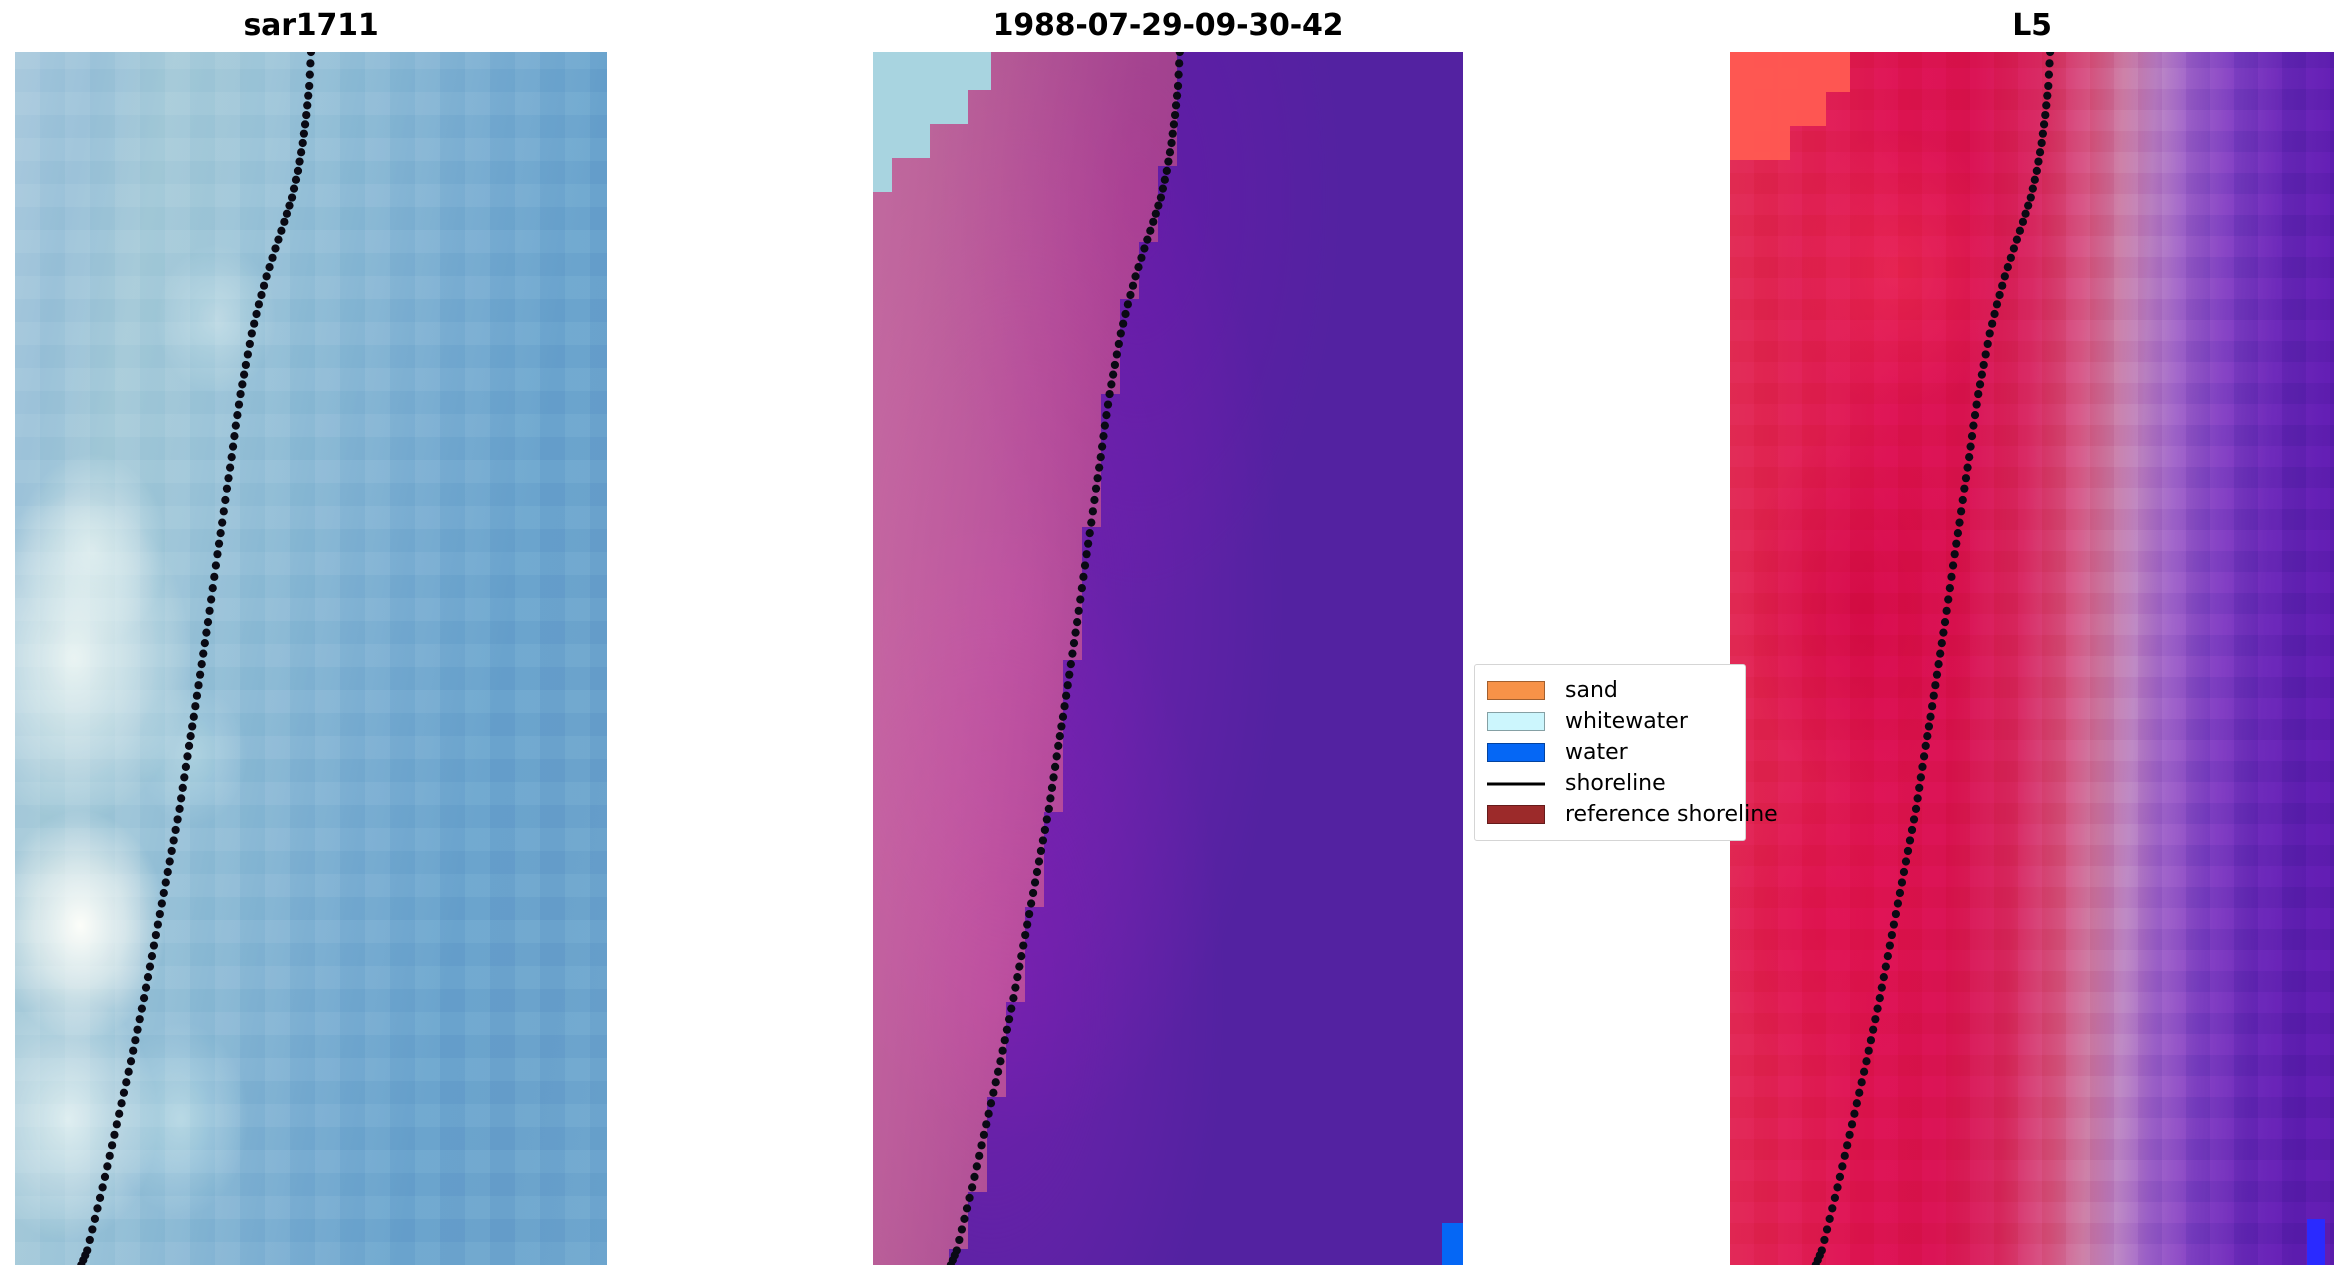 The width and height of the screenshot is (2334, 1283). What do you see at coordinates (1452, 1243) in the screenshot?
I see `water-class-block-classified` at bounding box center [1452, 1243].